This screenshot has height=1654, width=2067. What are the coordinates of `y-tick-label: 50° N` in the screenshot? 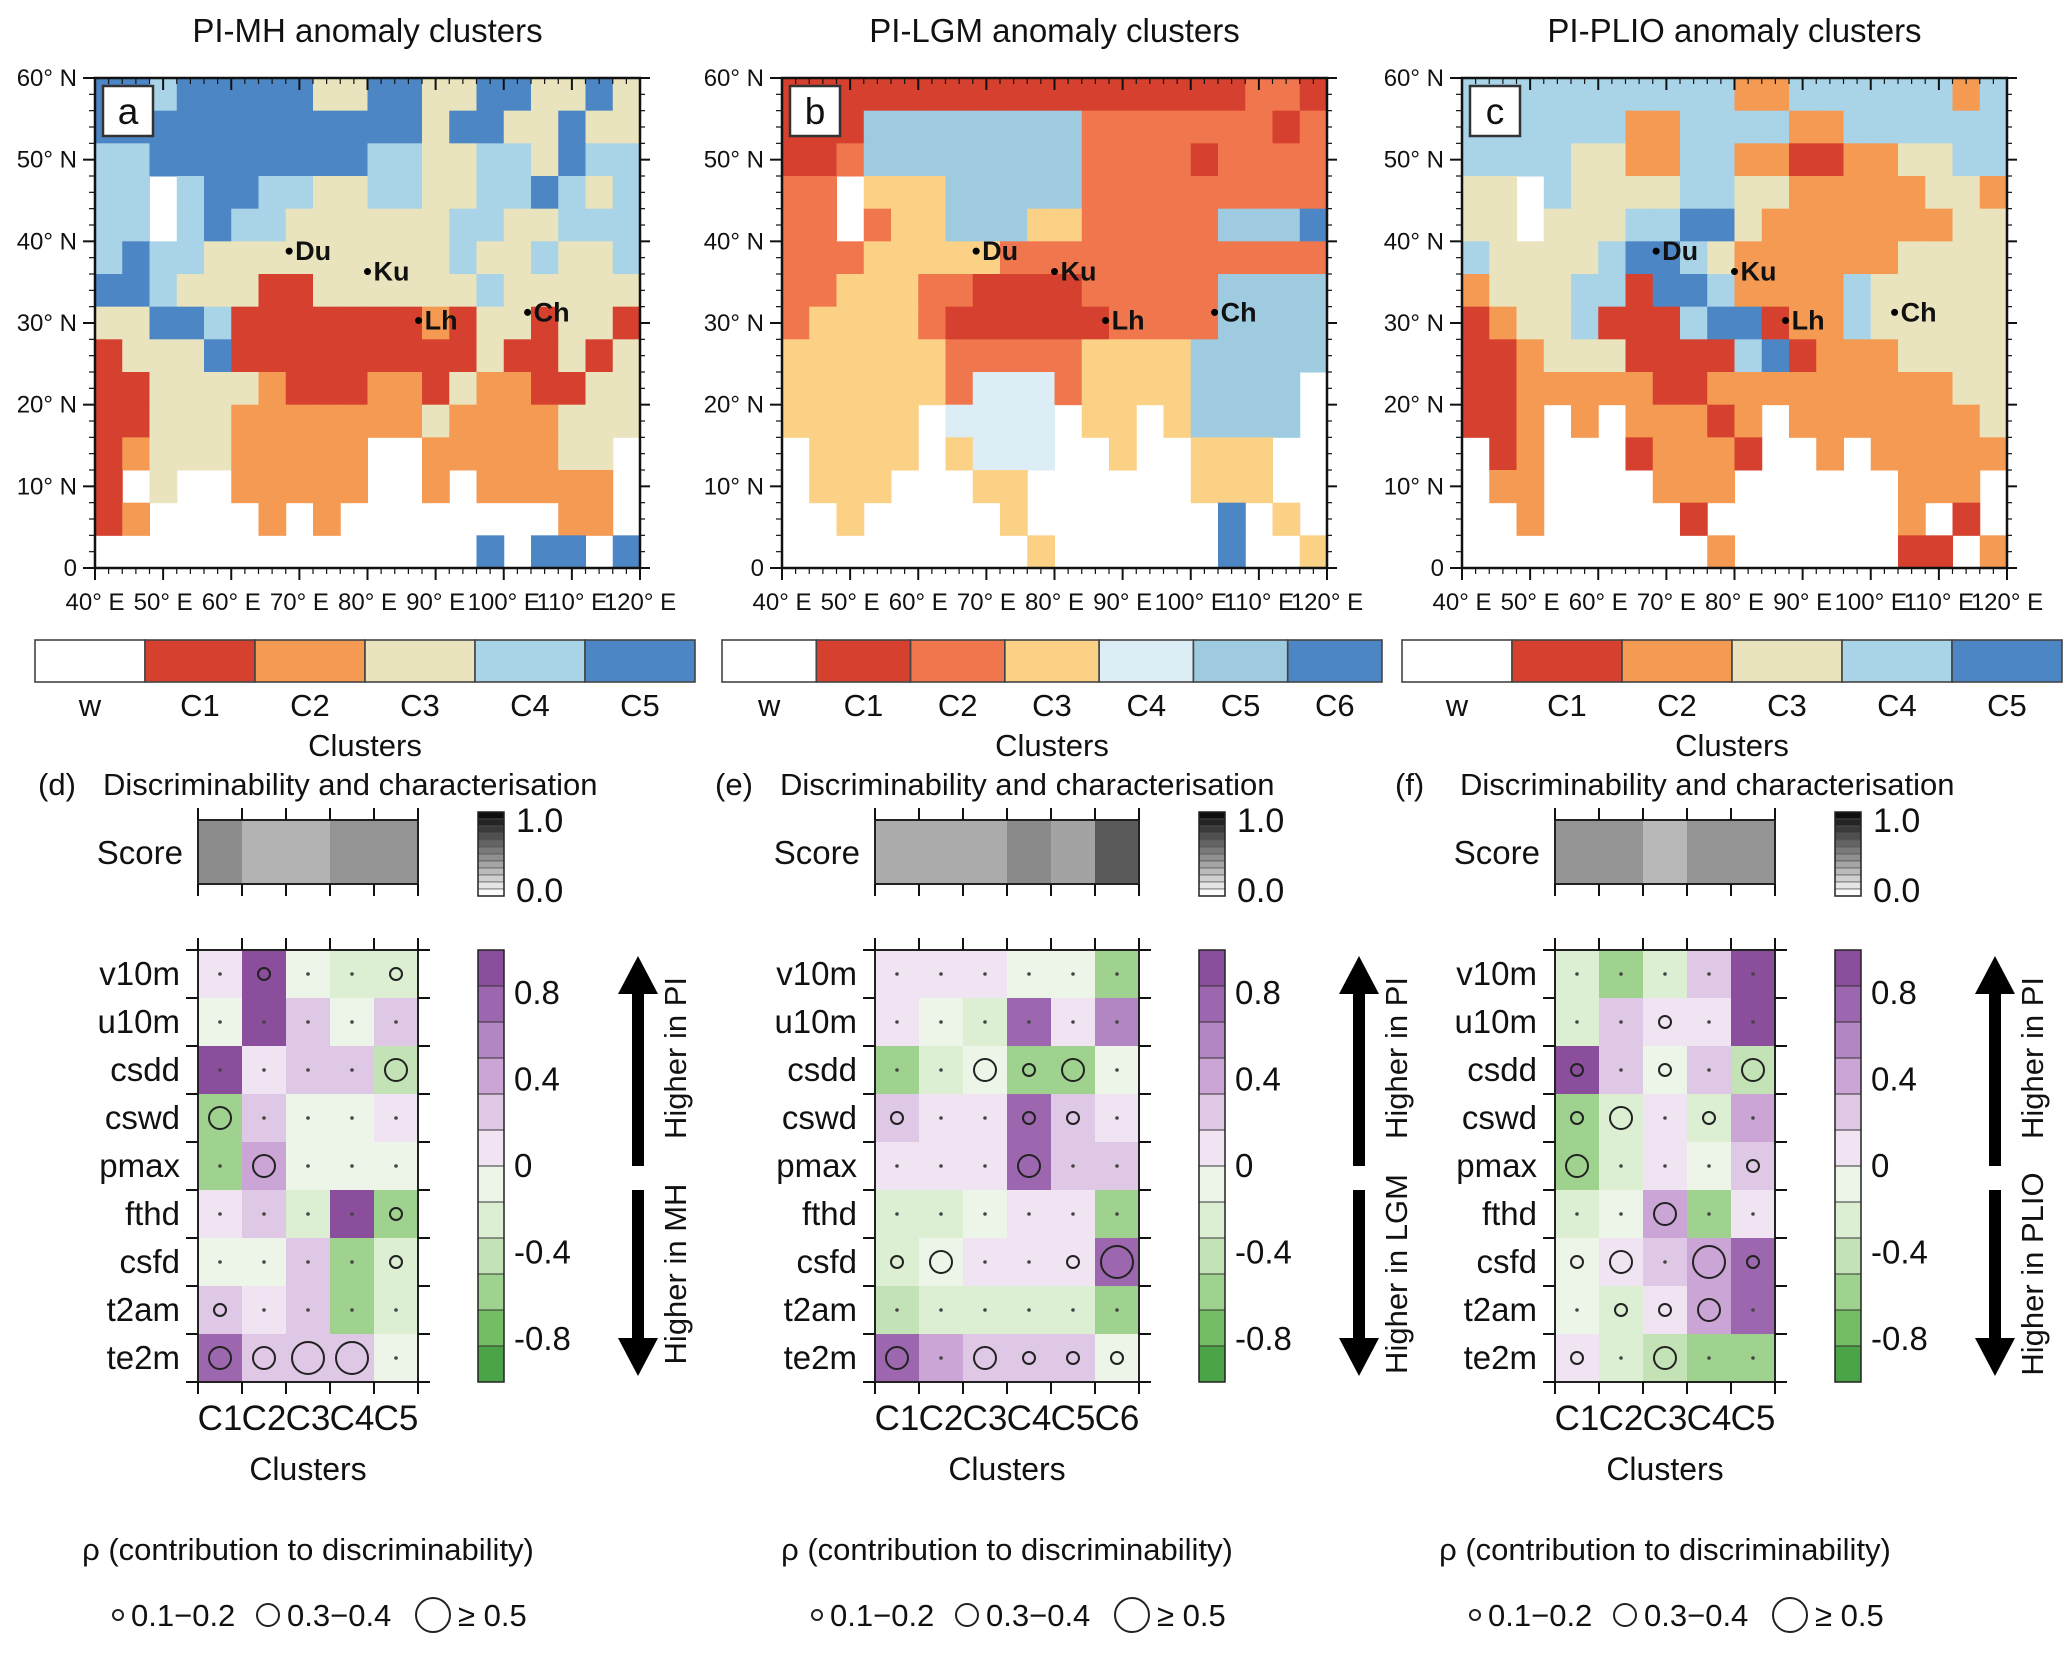 It's located at (47, 160).